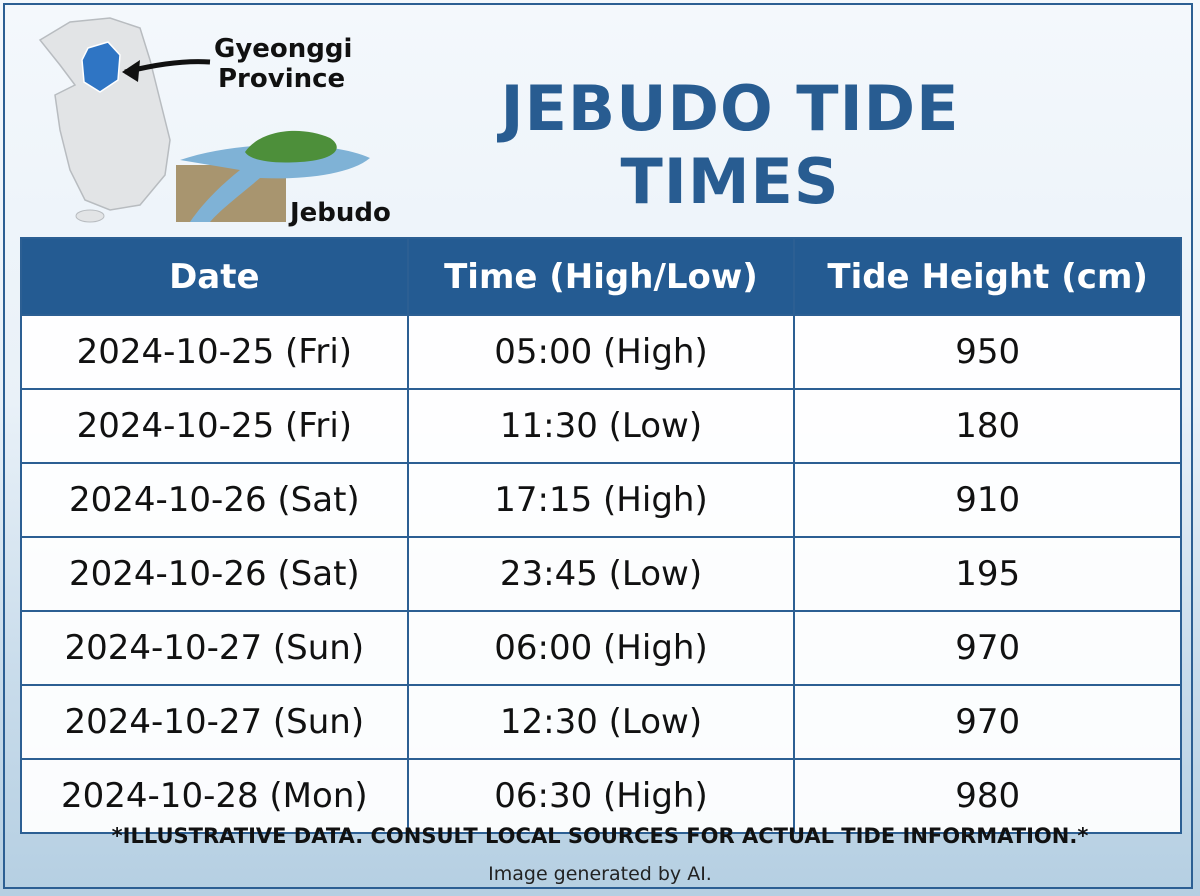 Image resolution: width=1200 pixels, height=896 pixels. I want to click on sea, so click(275, 183).